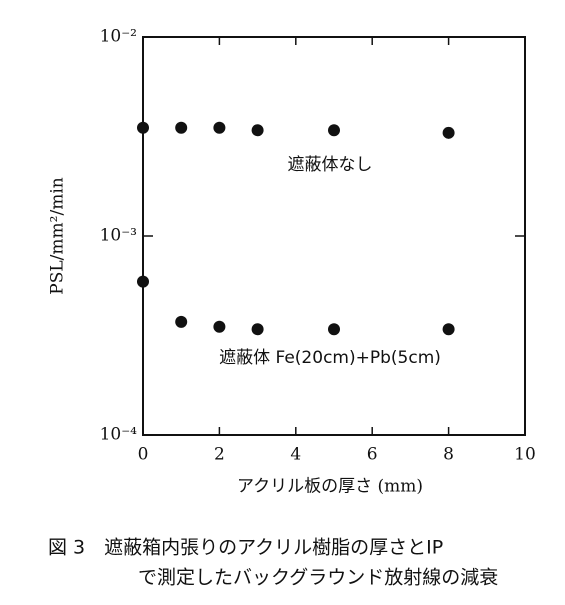 Image resolution: width=565 pixels, height=605 pixels. I want to click on series-label: 遮蔽体 Fe(20cm)+Pb(5cm), so click(330, 358).